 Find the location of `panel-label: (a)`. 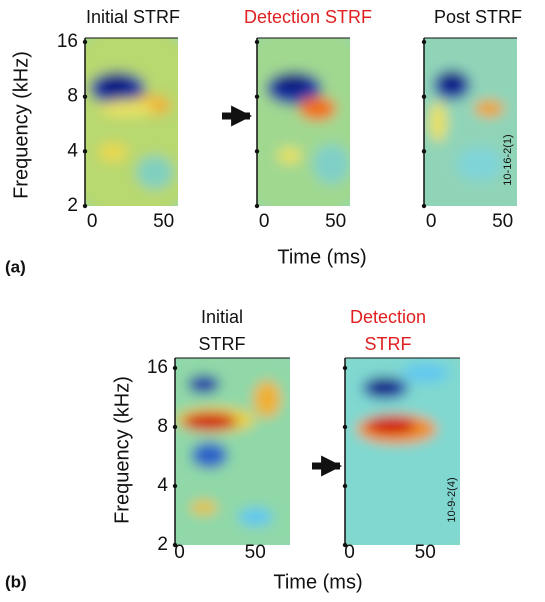

panel-label: (a) is located at coordinates (15, 266).